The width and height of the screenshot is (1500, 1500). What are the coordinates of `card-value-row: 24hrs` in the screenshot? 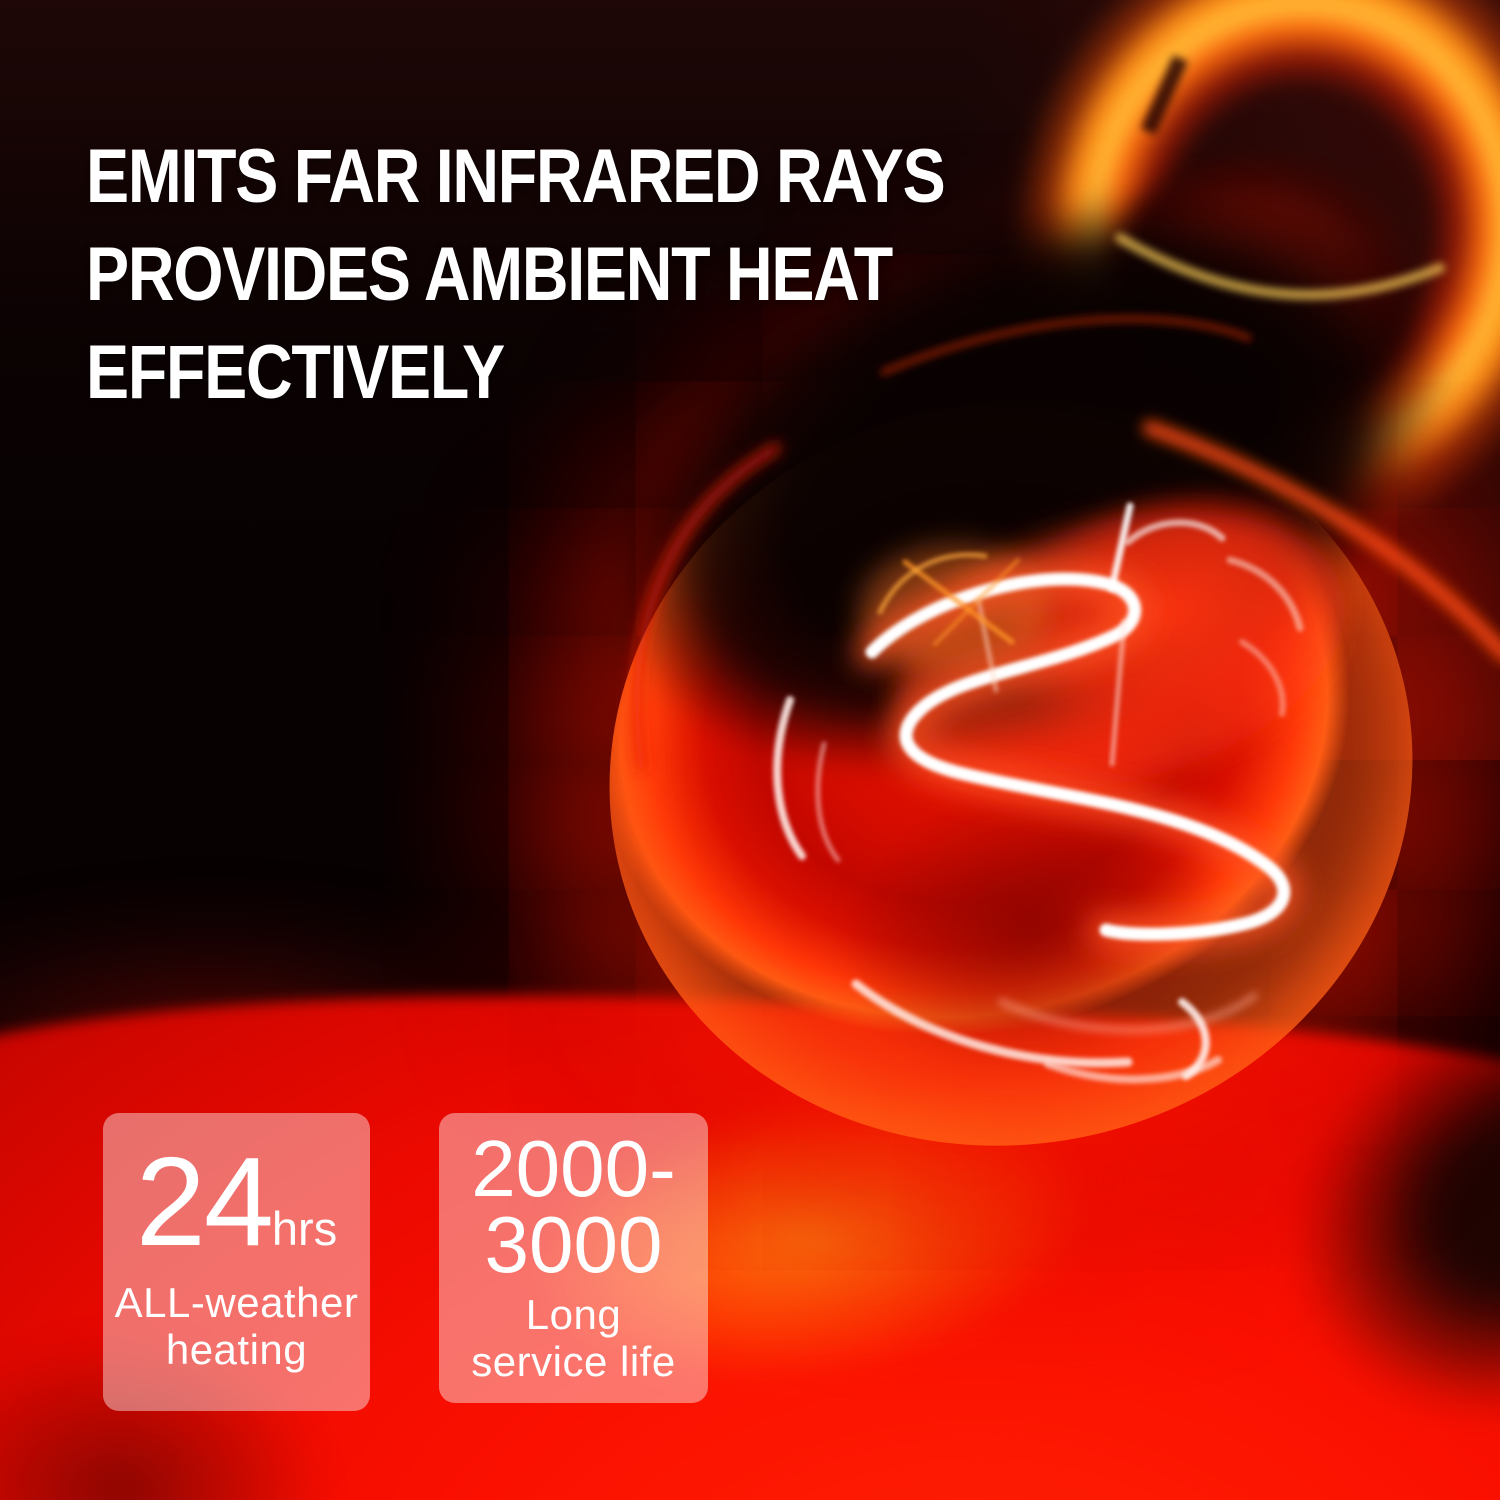 It's located at (236, 1202).